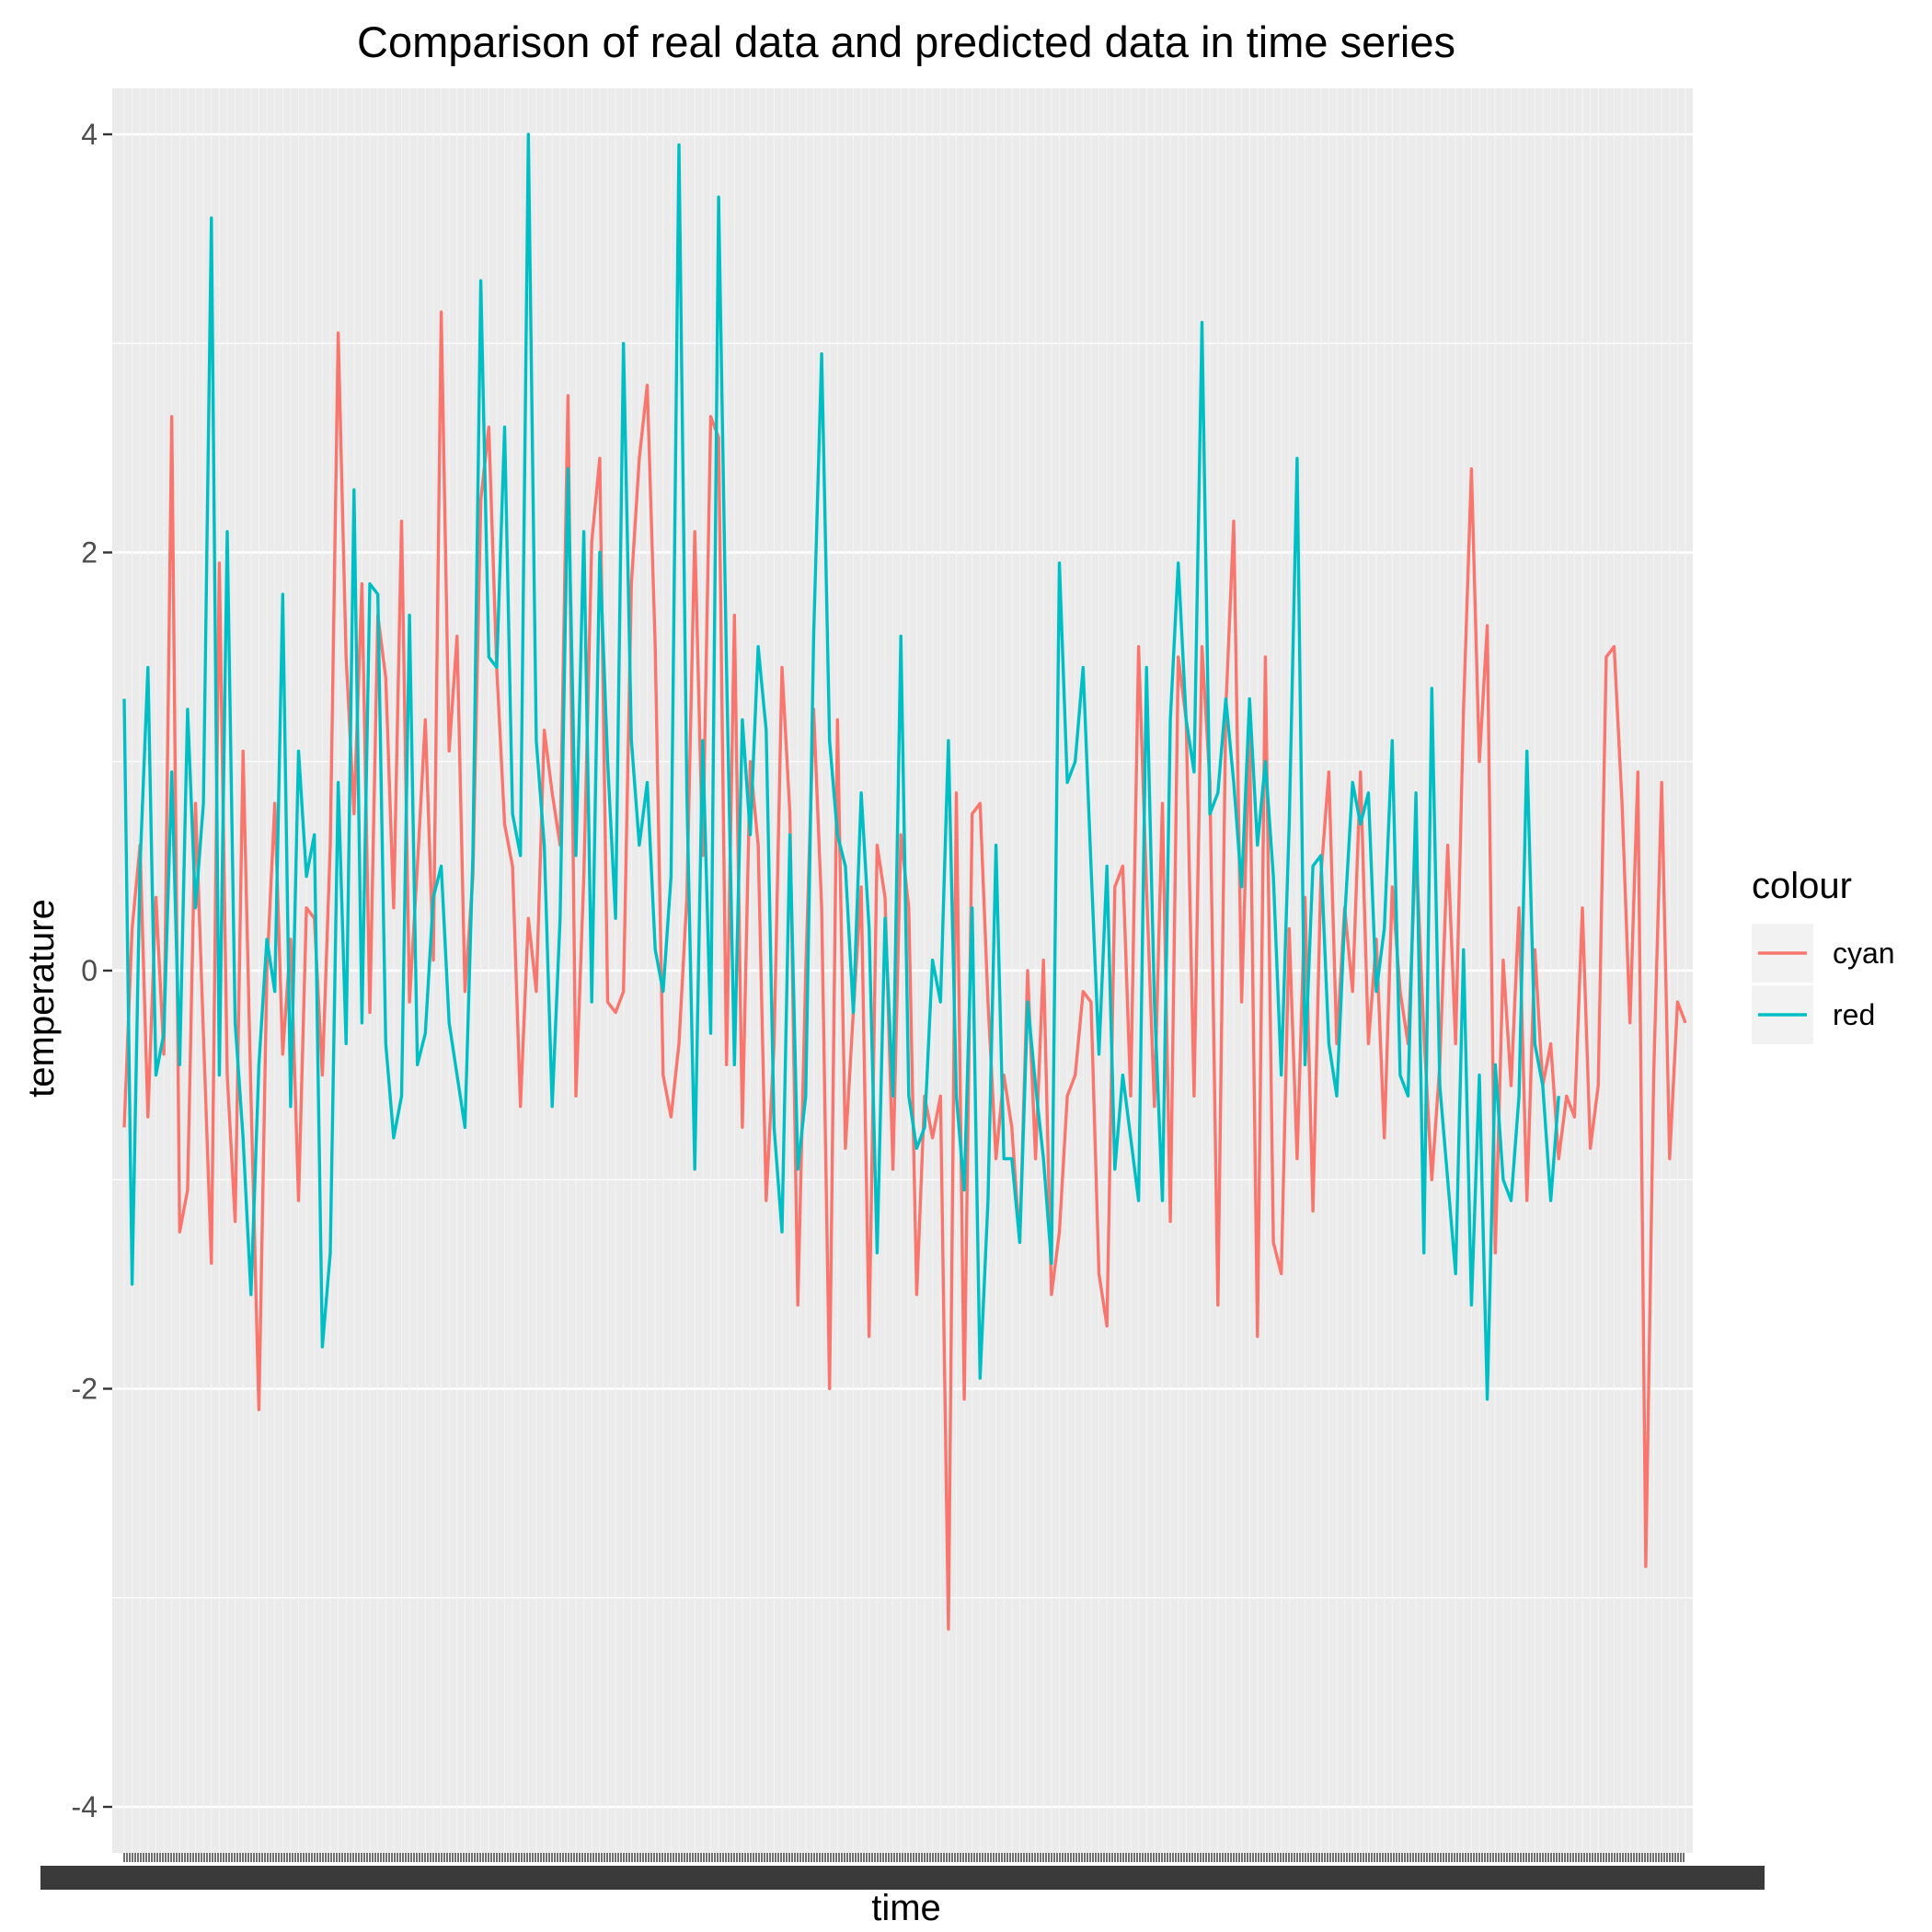  Describe the element at coordinates (41, 998) in the screenshot. I see `y-axis-title: temperature` at that location.